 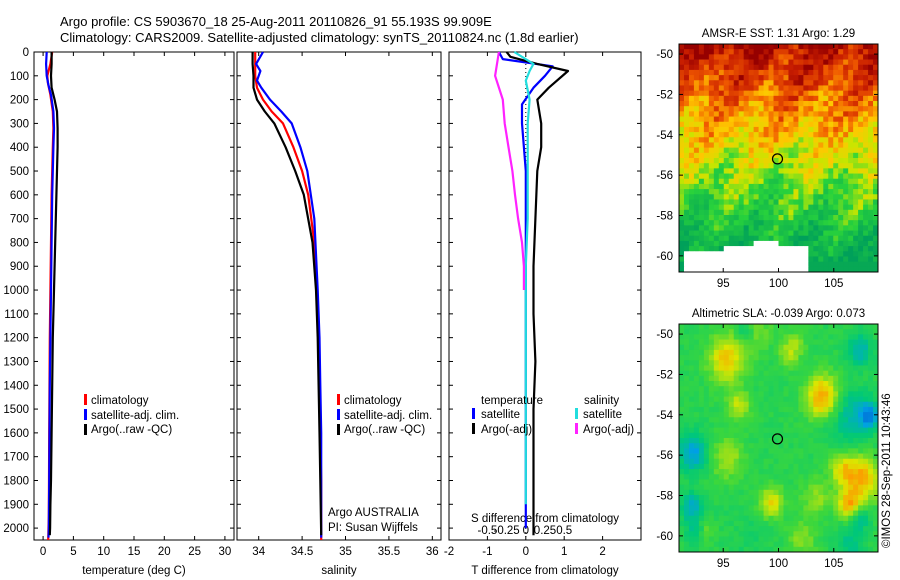 What do you see at coordinates (506, 531) in the screenshot?
I see `s-tick-label: -0.25` at bounding box center [506, 531].